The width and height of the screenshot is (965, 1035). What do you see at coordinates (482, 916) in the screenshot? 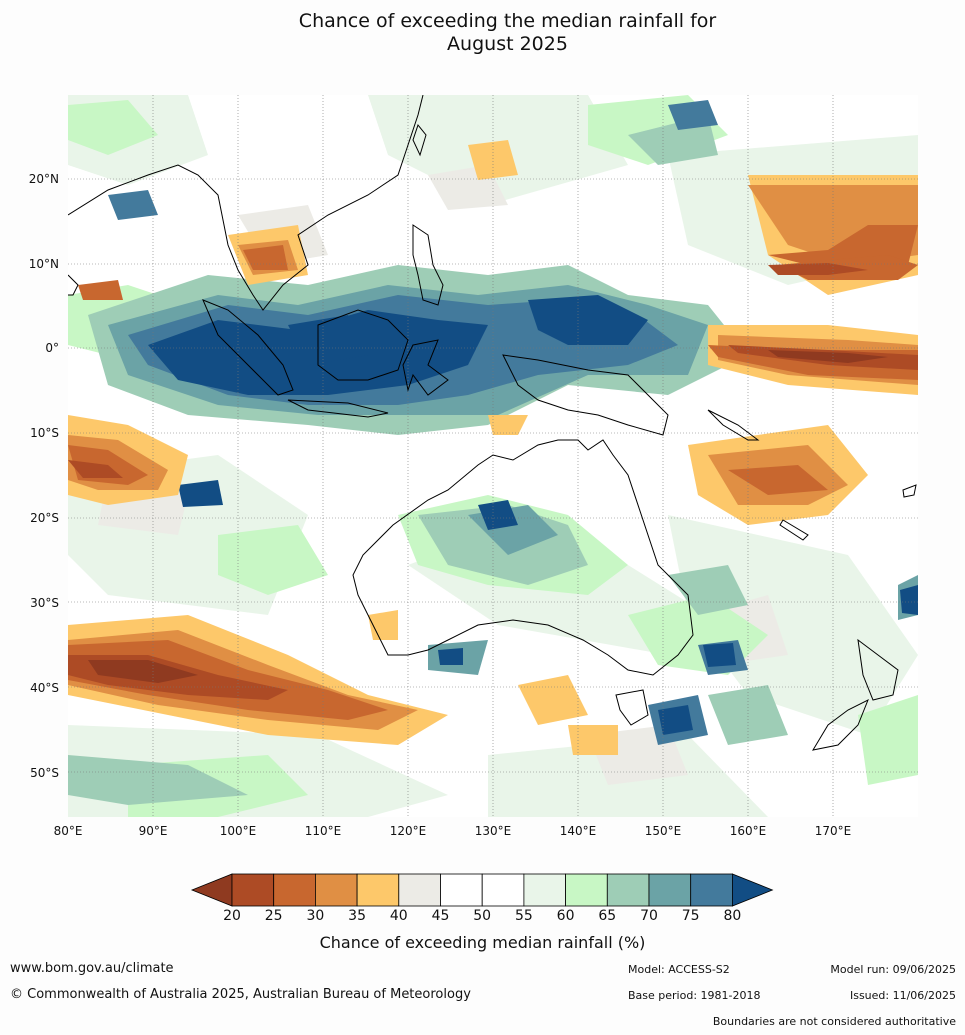
I see `colorbar-tick-label: 50` at bounding box center [482, 916].